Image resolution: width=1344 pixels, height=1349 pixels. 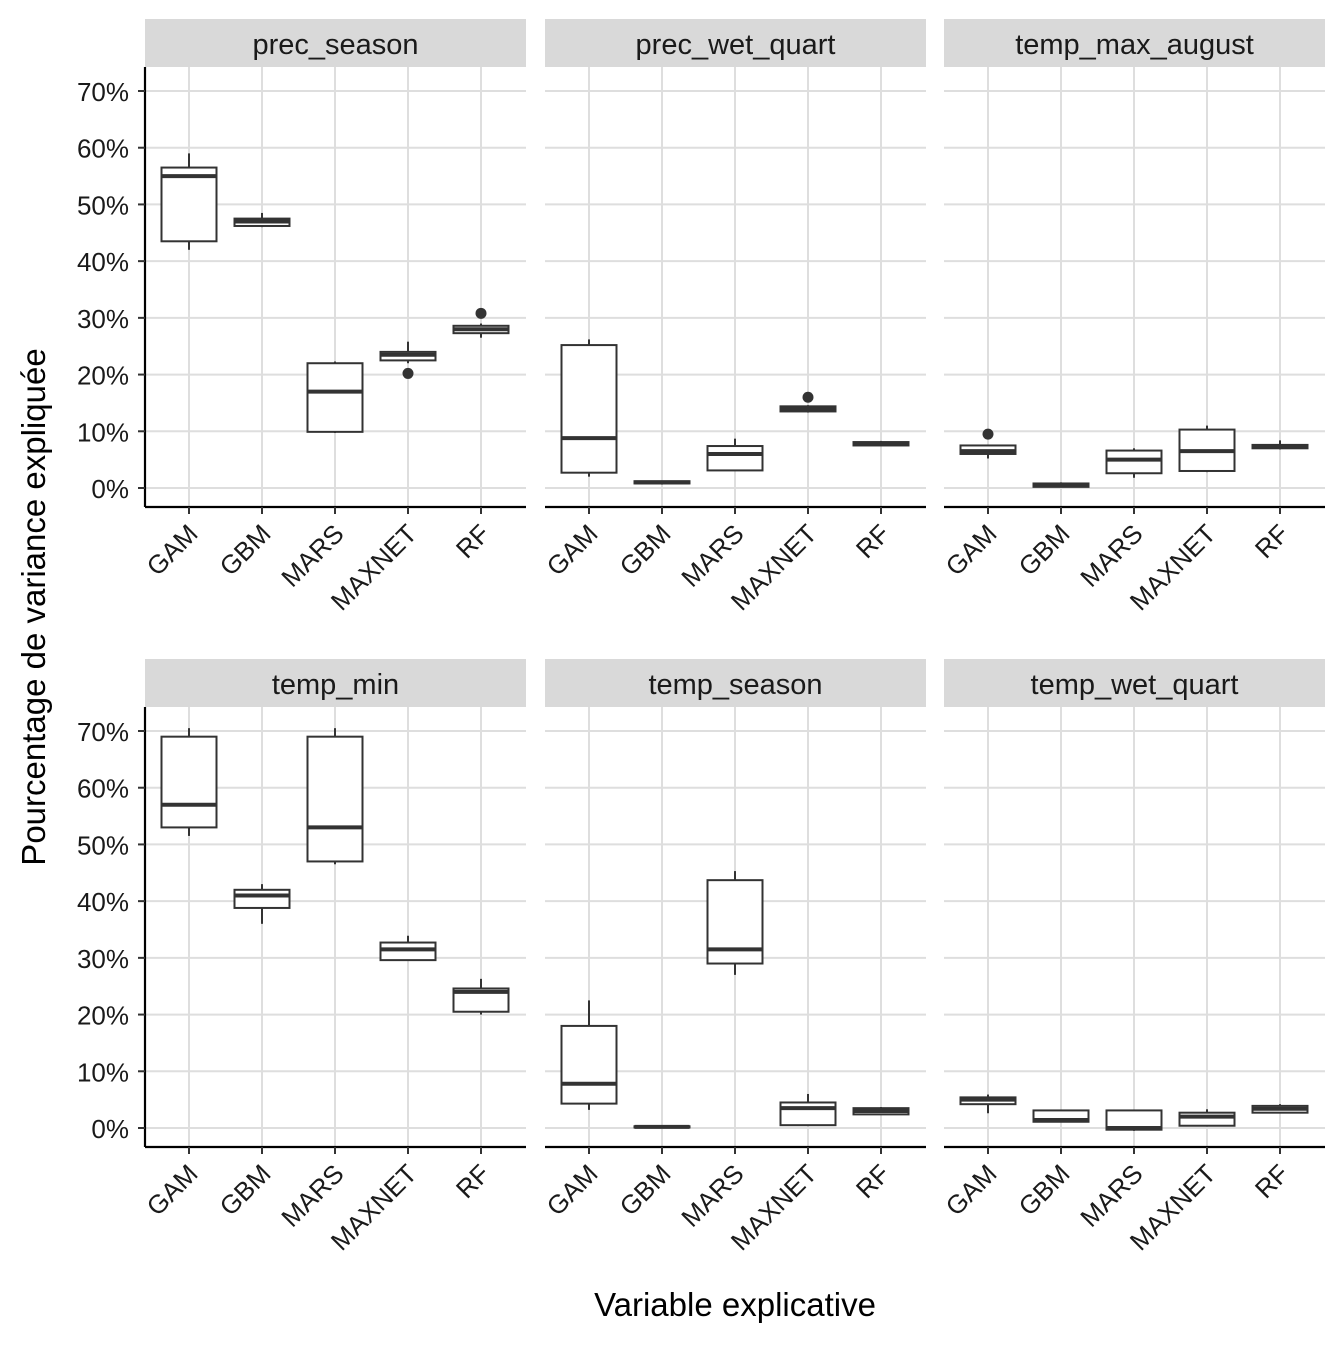 I want to click on panel-title: temp_max_august, so click(x=1134, y=45).